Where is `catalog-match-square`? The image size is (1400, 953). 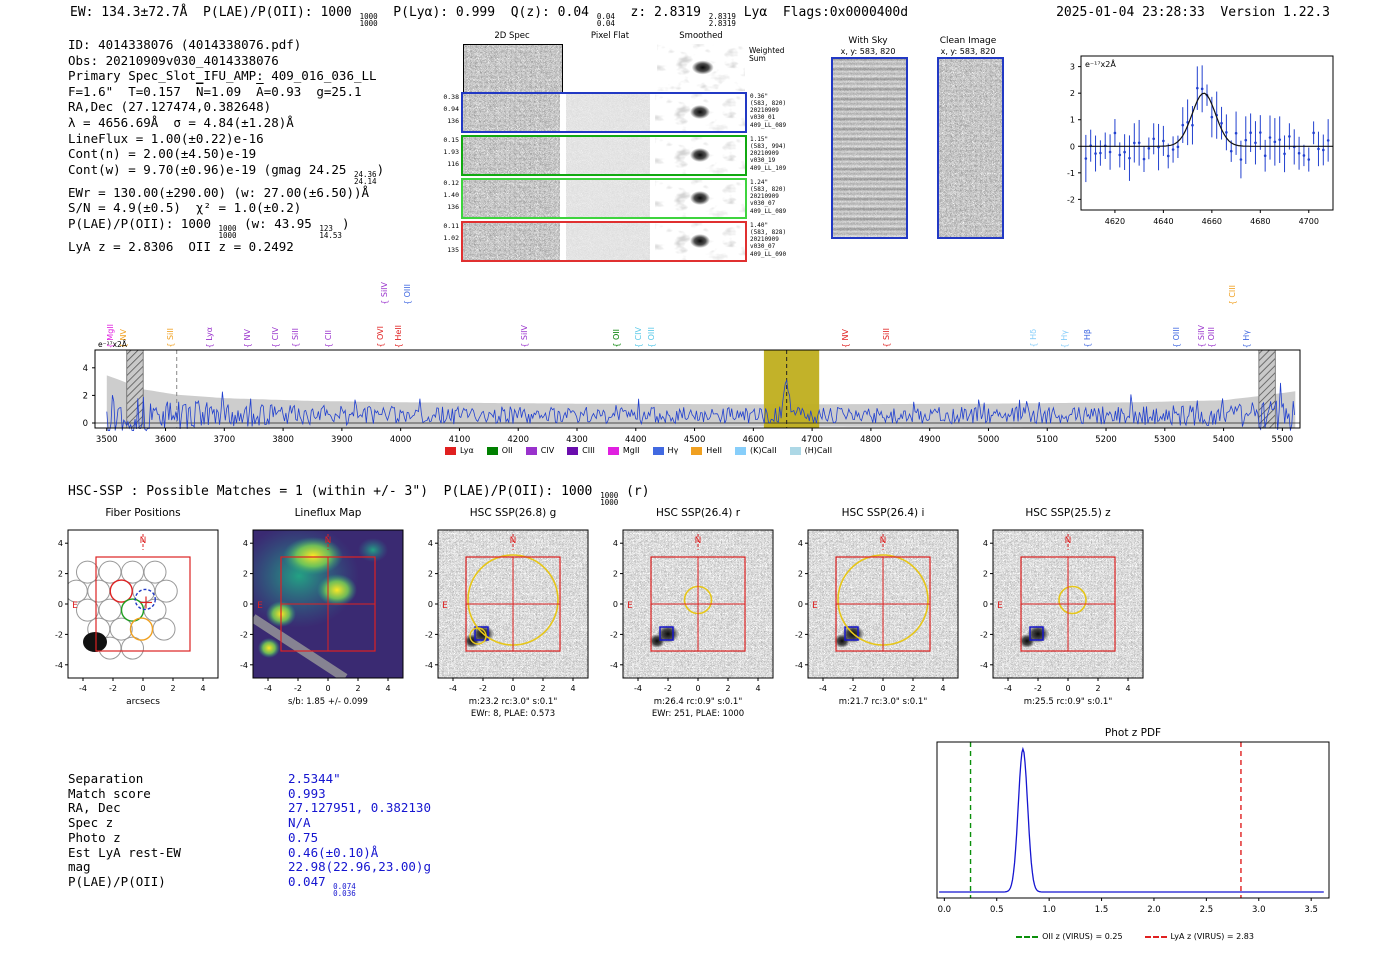 catalog-match-square is located at coordinates (666, 633).